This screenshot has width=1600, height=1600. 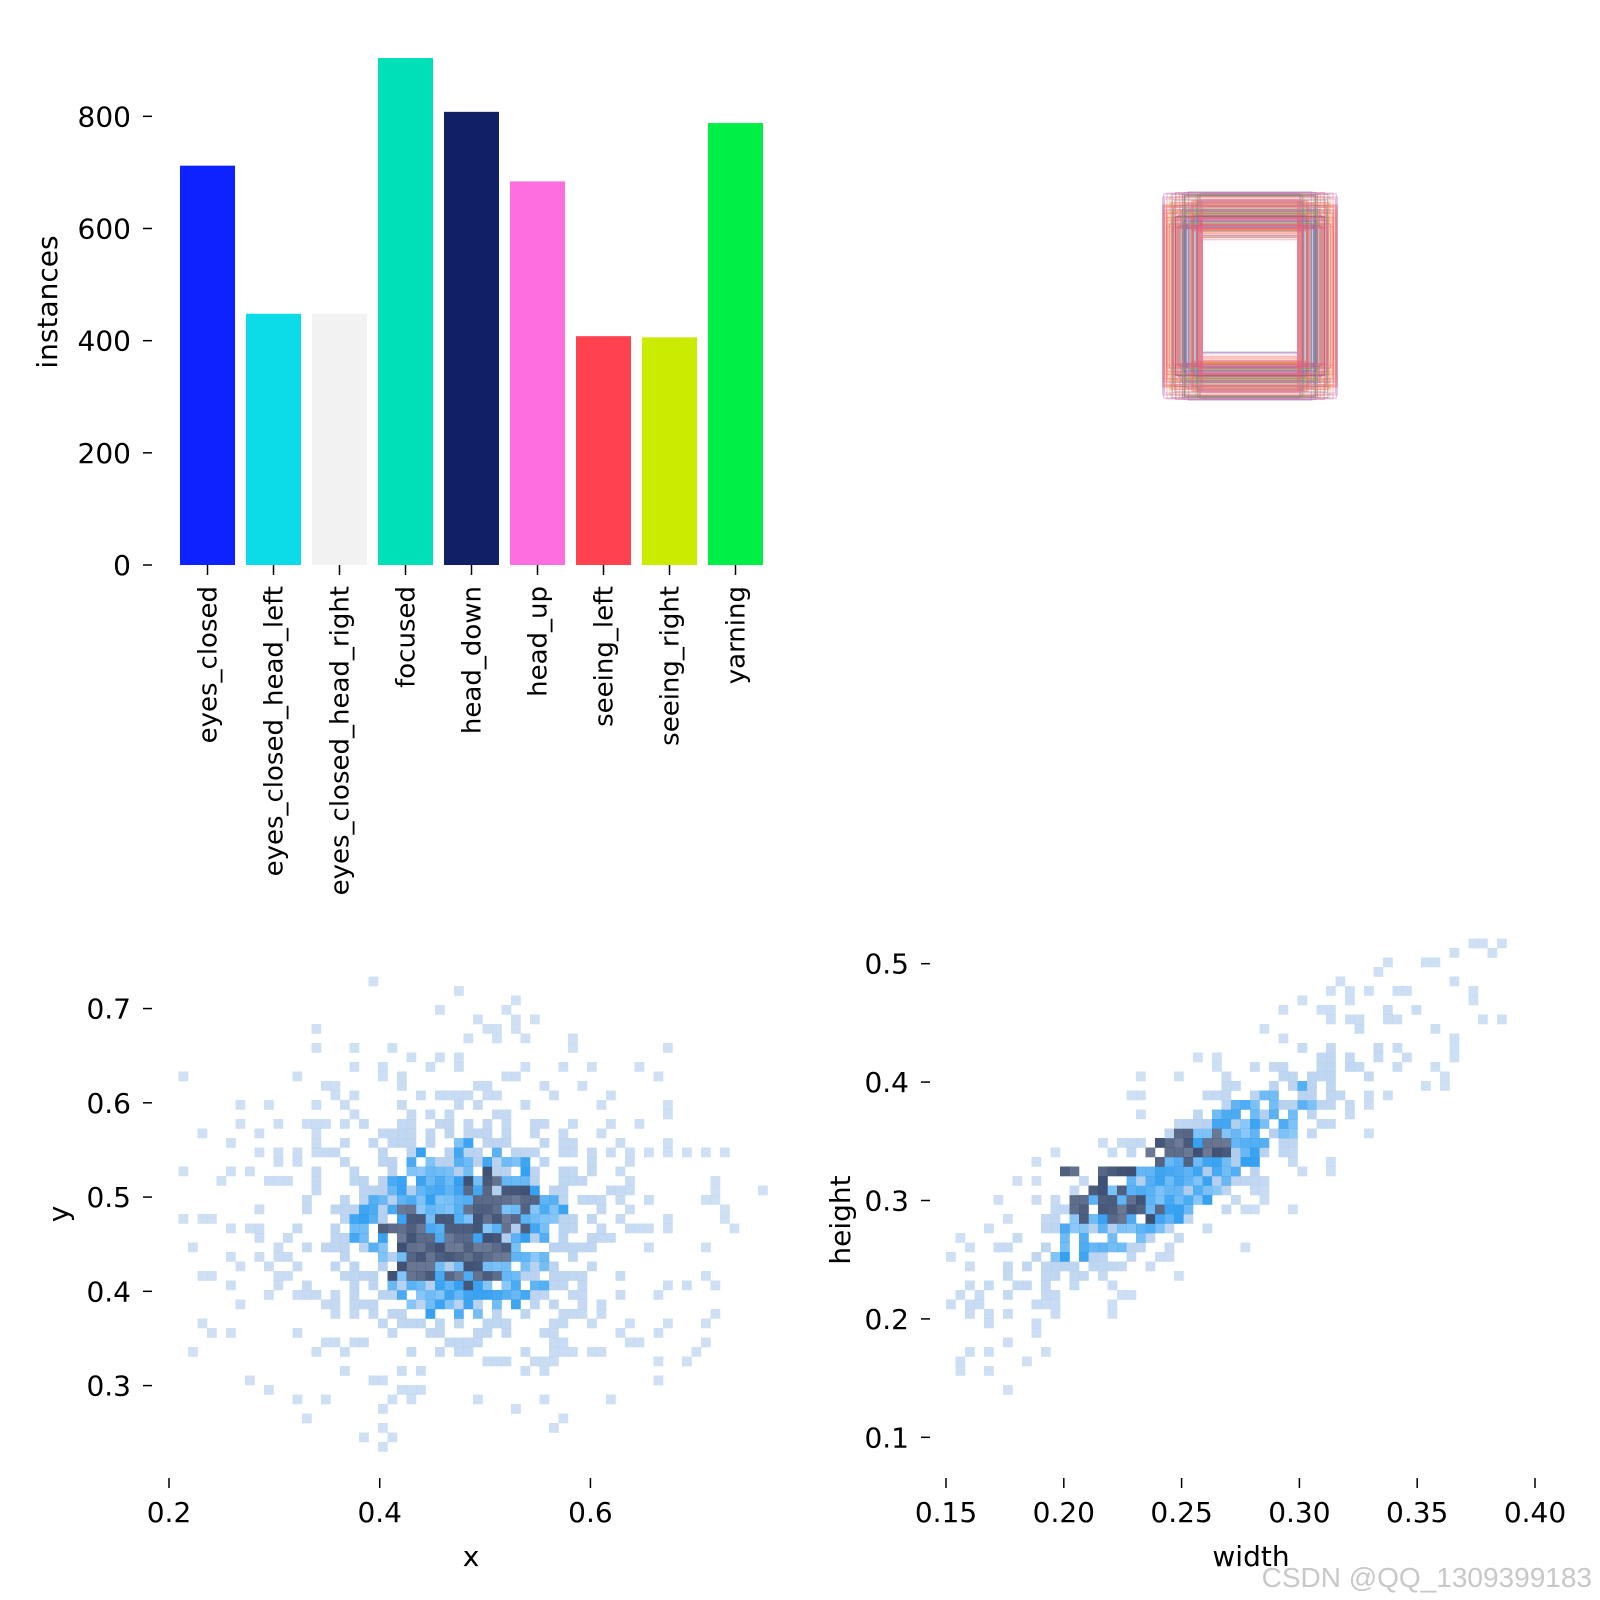 What do you see at coordinates (104, 116) in the screenshot?
I see `bar-y-tick-label: 800` at bounding box center [104, 116].